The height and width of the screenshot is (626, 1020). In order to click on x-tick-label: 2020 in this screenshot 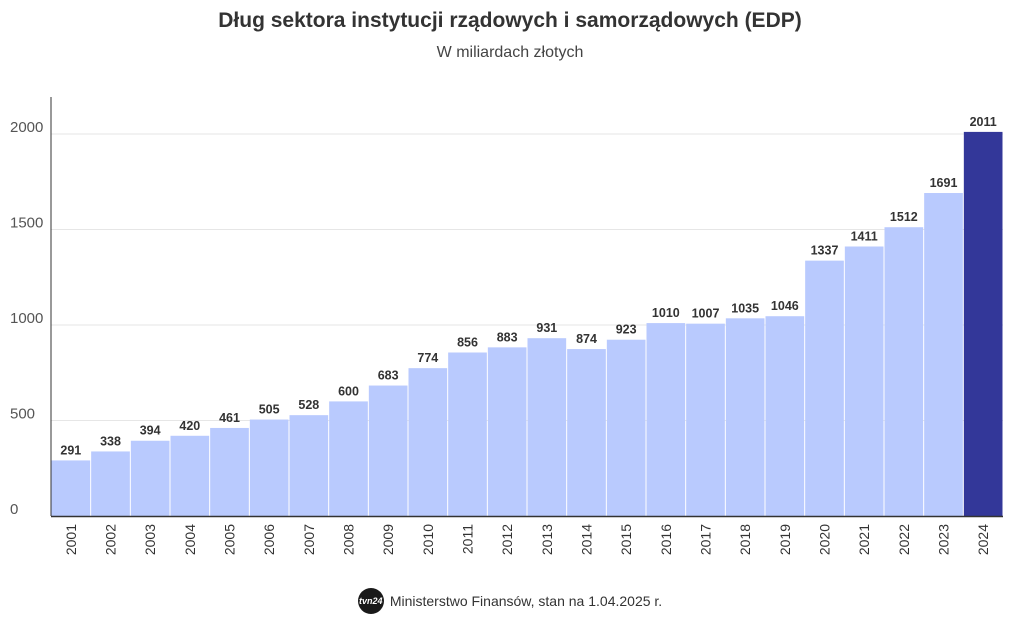, I will do `click(825, 539)`.